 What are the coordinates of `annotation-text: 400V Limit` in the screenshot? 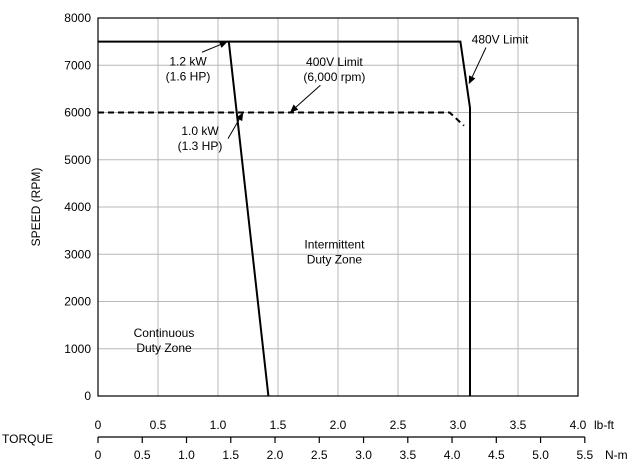 It's located at (334, 62).